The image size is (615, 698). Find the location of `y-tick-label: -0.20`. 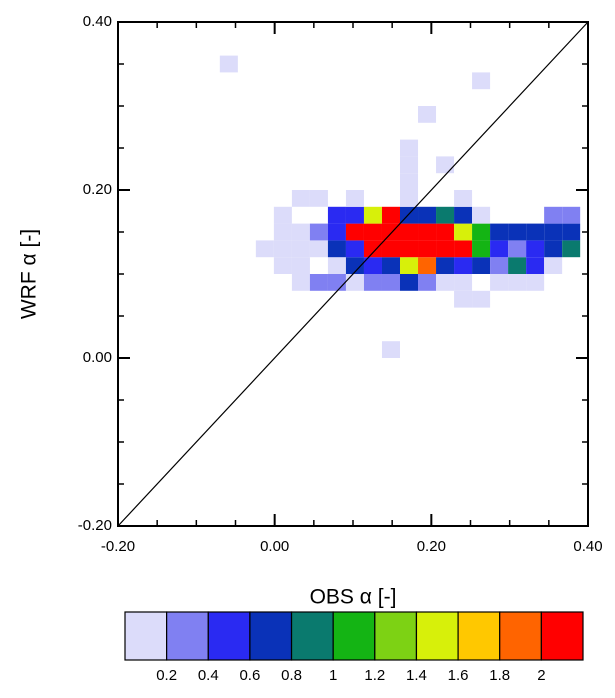

y-tick-label: -0.20 is located at coordinates (95, 525).